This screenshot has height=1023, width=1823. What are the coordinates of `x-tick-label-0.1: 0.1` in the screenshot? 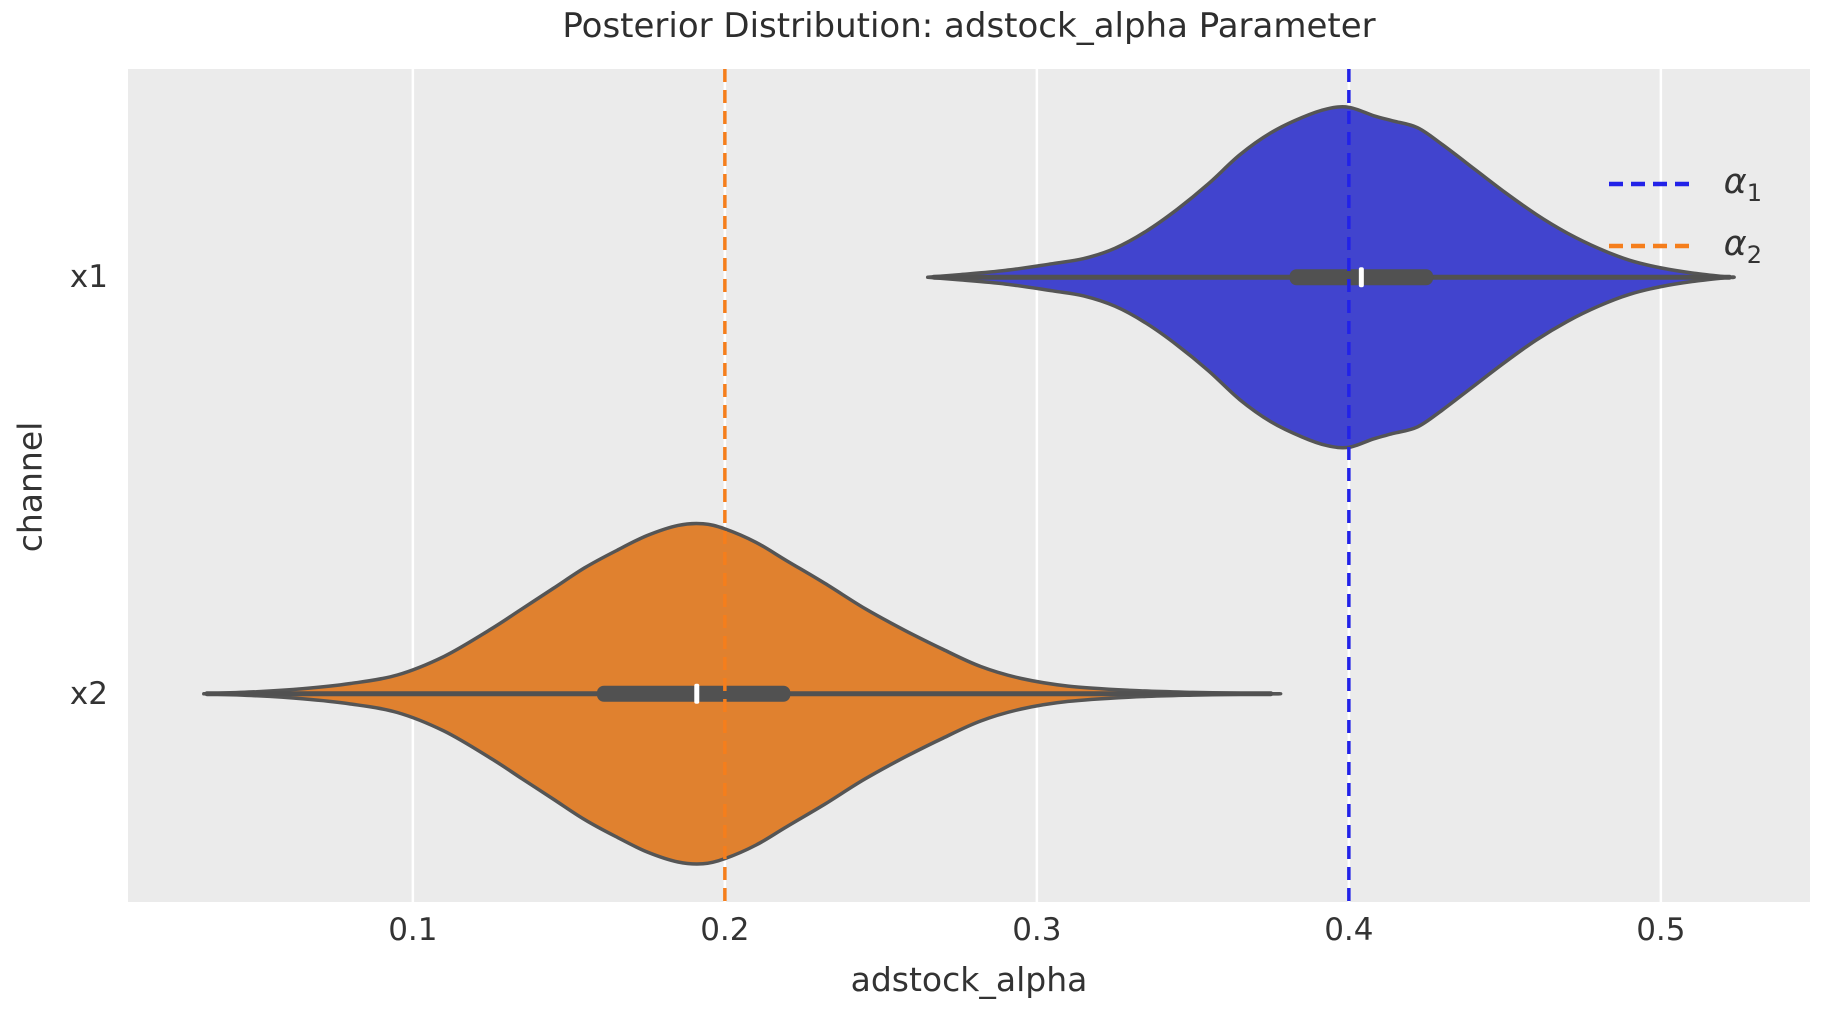 It's located at (413, 930).